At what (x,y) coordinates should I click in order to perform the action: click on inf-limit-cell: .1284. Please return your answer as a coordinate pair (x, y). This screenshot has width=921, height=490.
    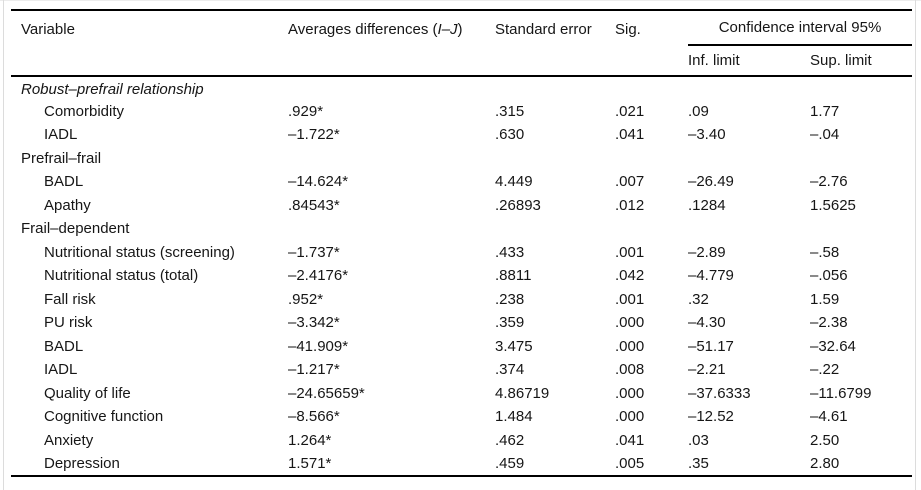
    Looking at the image, I should click on (707, 205).